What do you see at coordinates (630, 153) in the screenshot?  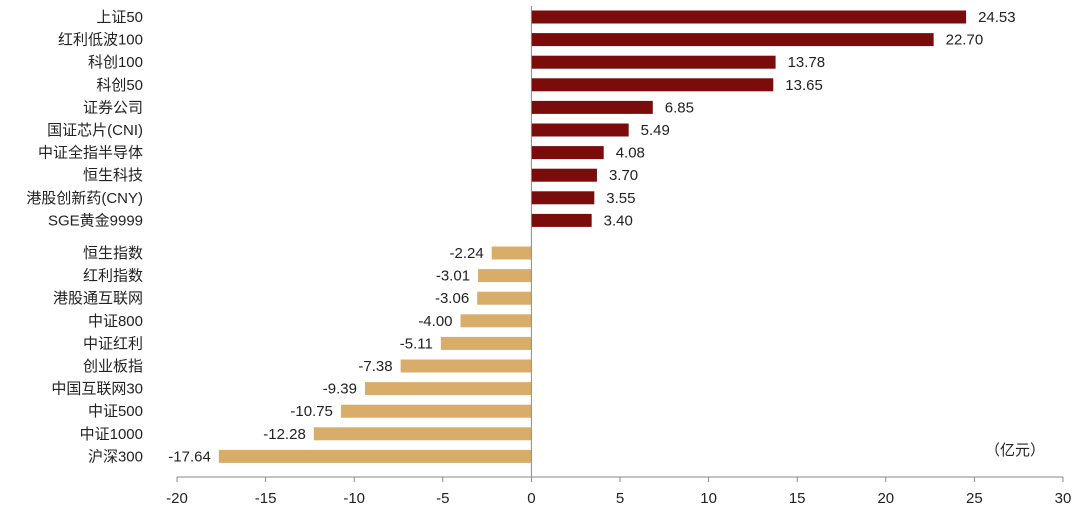 I see `value-label-6: 4.08` at bounding box center [630, 153].